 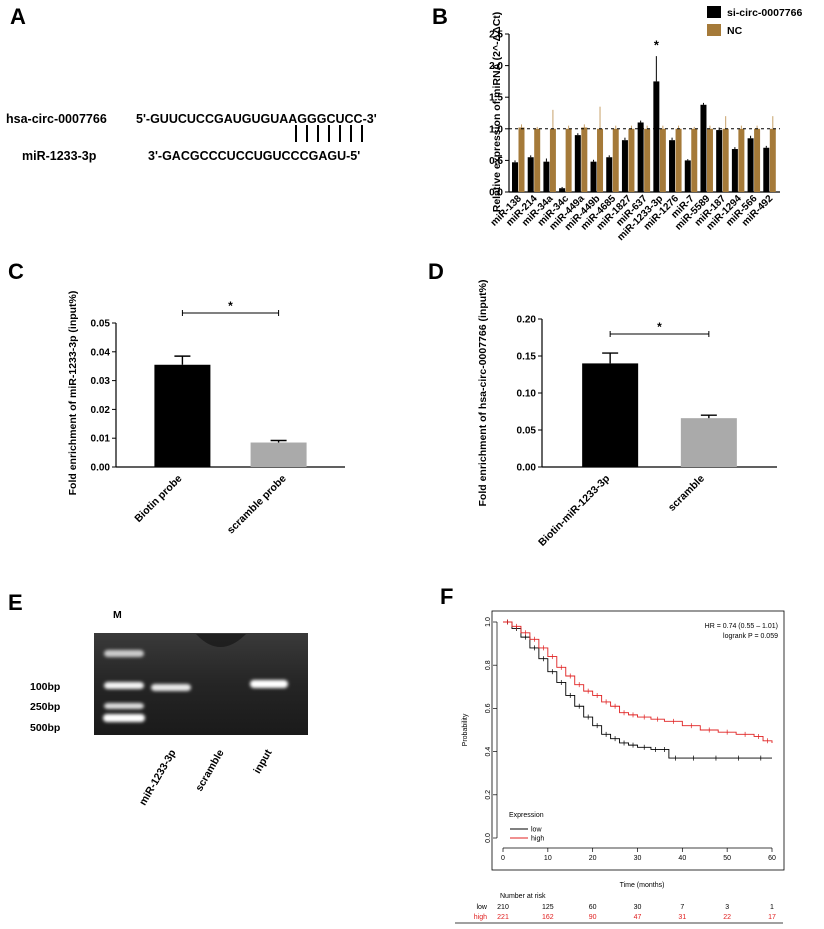 I want to click on f-legend-low-label: low, so click(x=536, y=830).